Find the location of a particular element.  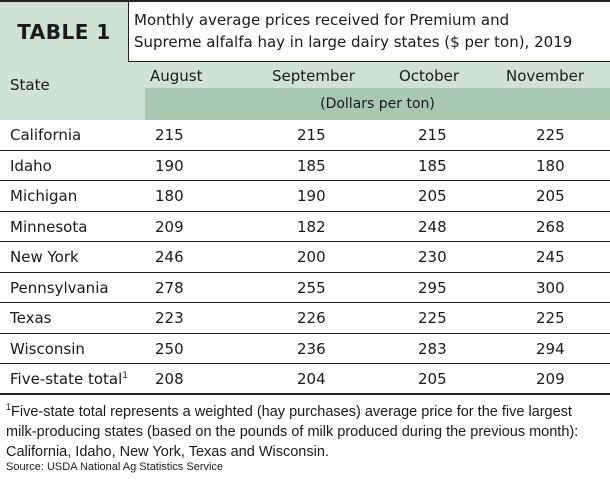

table-row: Texas 223 226 225 225 is located at coordinates (305, 318).